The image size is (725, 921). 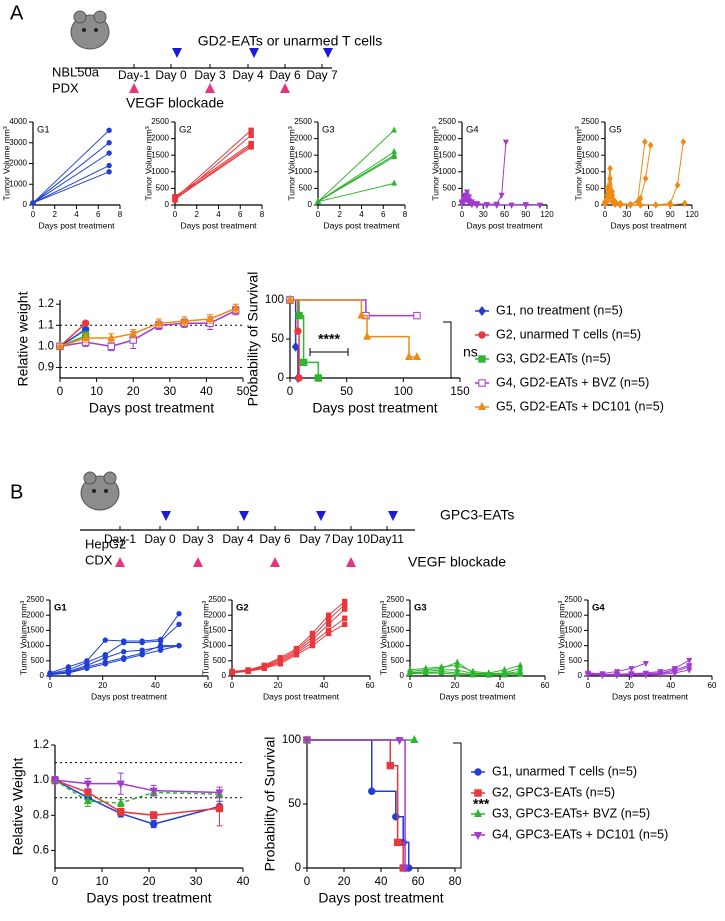 What do you see at coordinates (580, 834) in the screenshot?
I see `legend-label: G4, GPC3-EATs + DC101 (n=5)` at bounding box center [580, 834].